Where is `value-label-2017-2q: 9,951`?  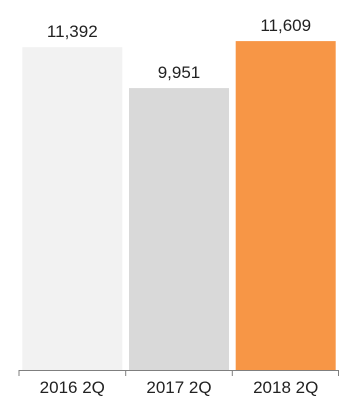
value-label-2017-2q: 9,951 is located at coordinates (179, 72).